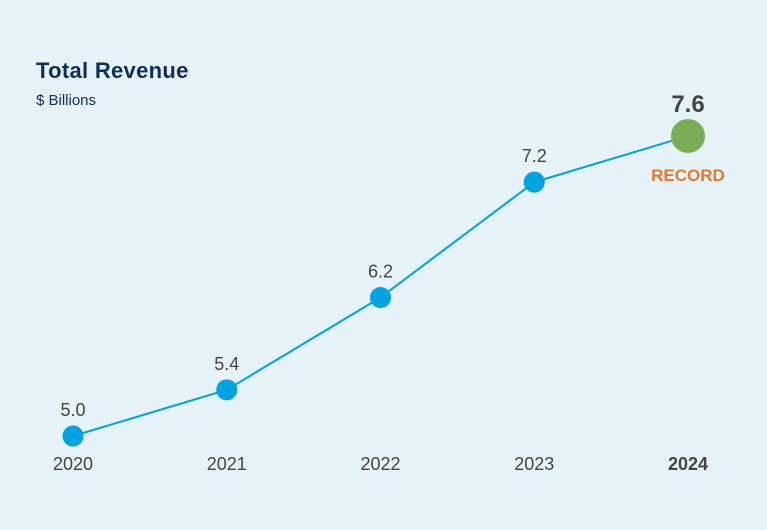 The width and height of the screenshot is (767, 530). What do you see at coordinates (112, 70) in the screenshot?
I see `chart-title: Total Revenue` at bounding box center [112, 70].